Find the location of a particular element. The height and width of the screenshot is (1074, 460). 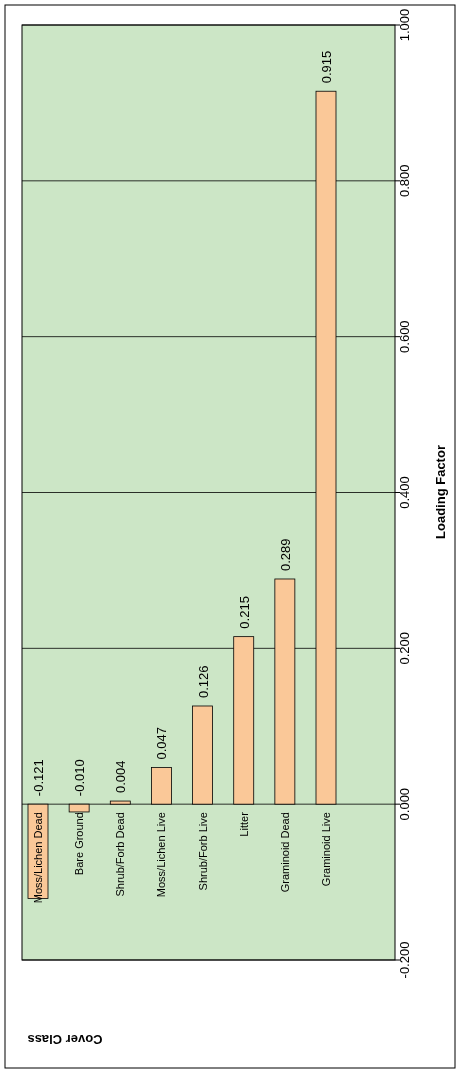

data-label: 0.126 is located at coordinates (203, 681).